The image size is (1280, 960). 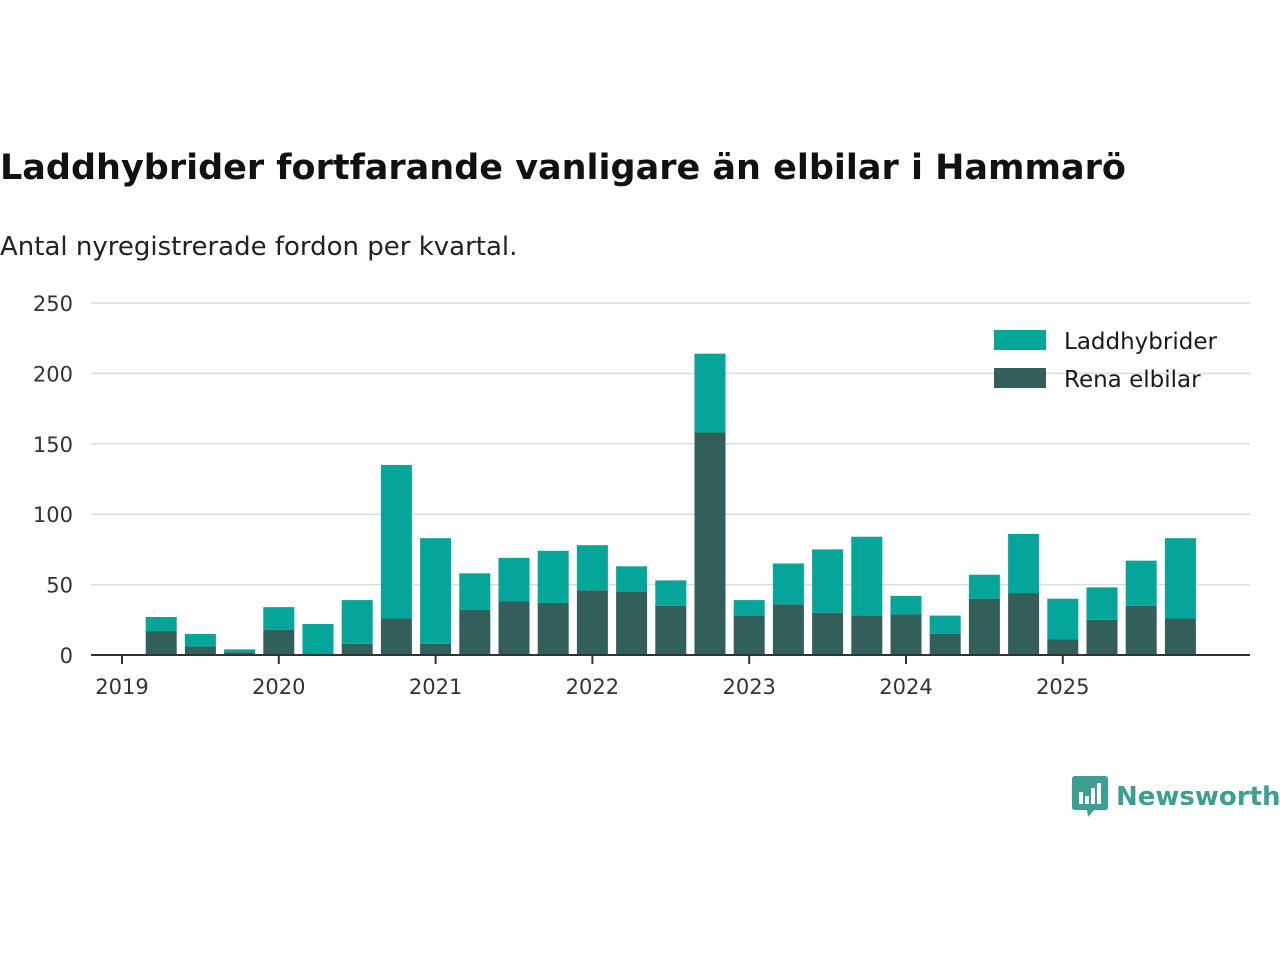 I want to click on bar-rena-elbilar-2021-Q4, so click(x=553, y=628).